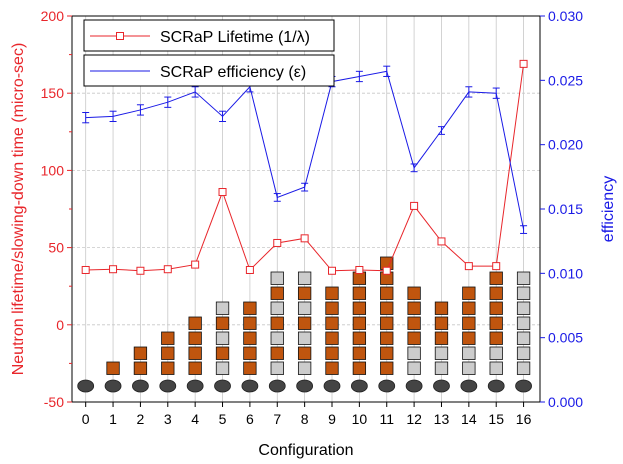 This screenshot has width=623, height=464. I want to click on y-left-tick-label: 50, so click(56, 248).